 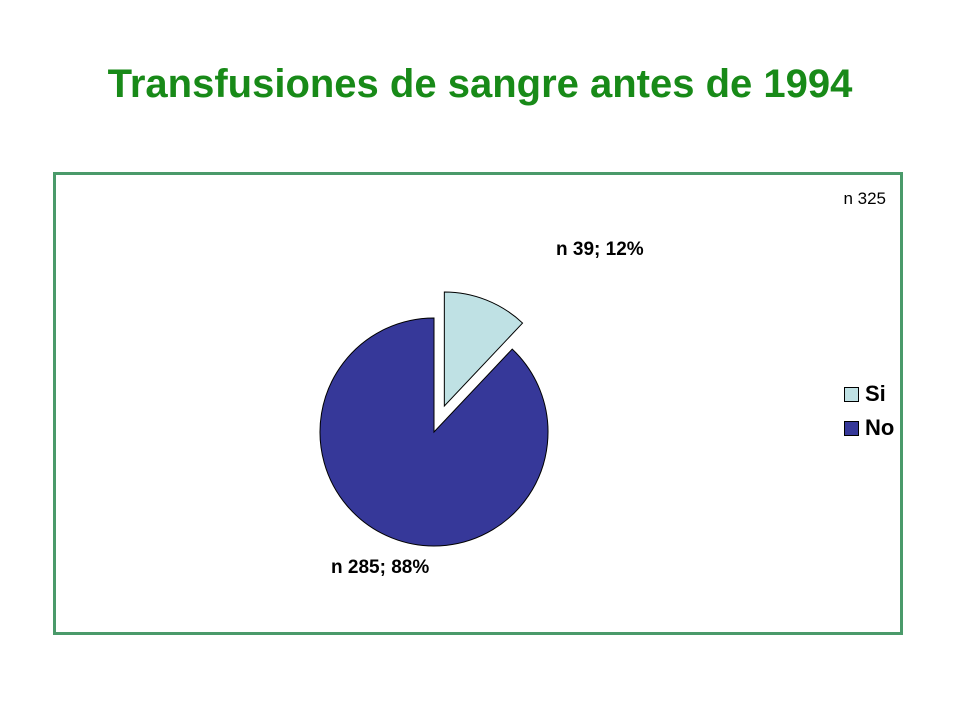 What do you see at coordinates (483, 349) in the screenshot?
I see `pie-slice-si` at bounding box center [483, 349].